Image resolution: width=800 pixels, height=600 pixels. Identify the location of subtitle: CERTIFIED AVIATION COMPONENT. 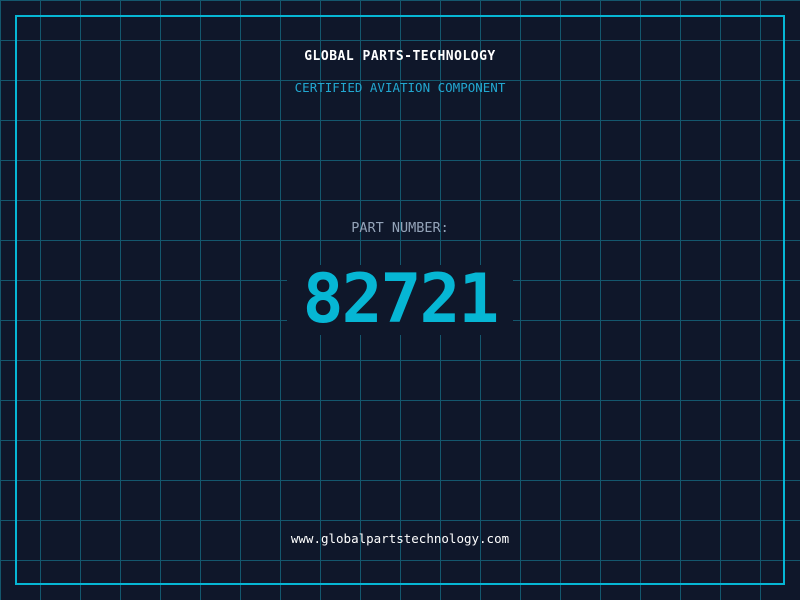
(400, 87).